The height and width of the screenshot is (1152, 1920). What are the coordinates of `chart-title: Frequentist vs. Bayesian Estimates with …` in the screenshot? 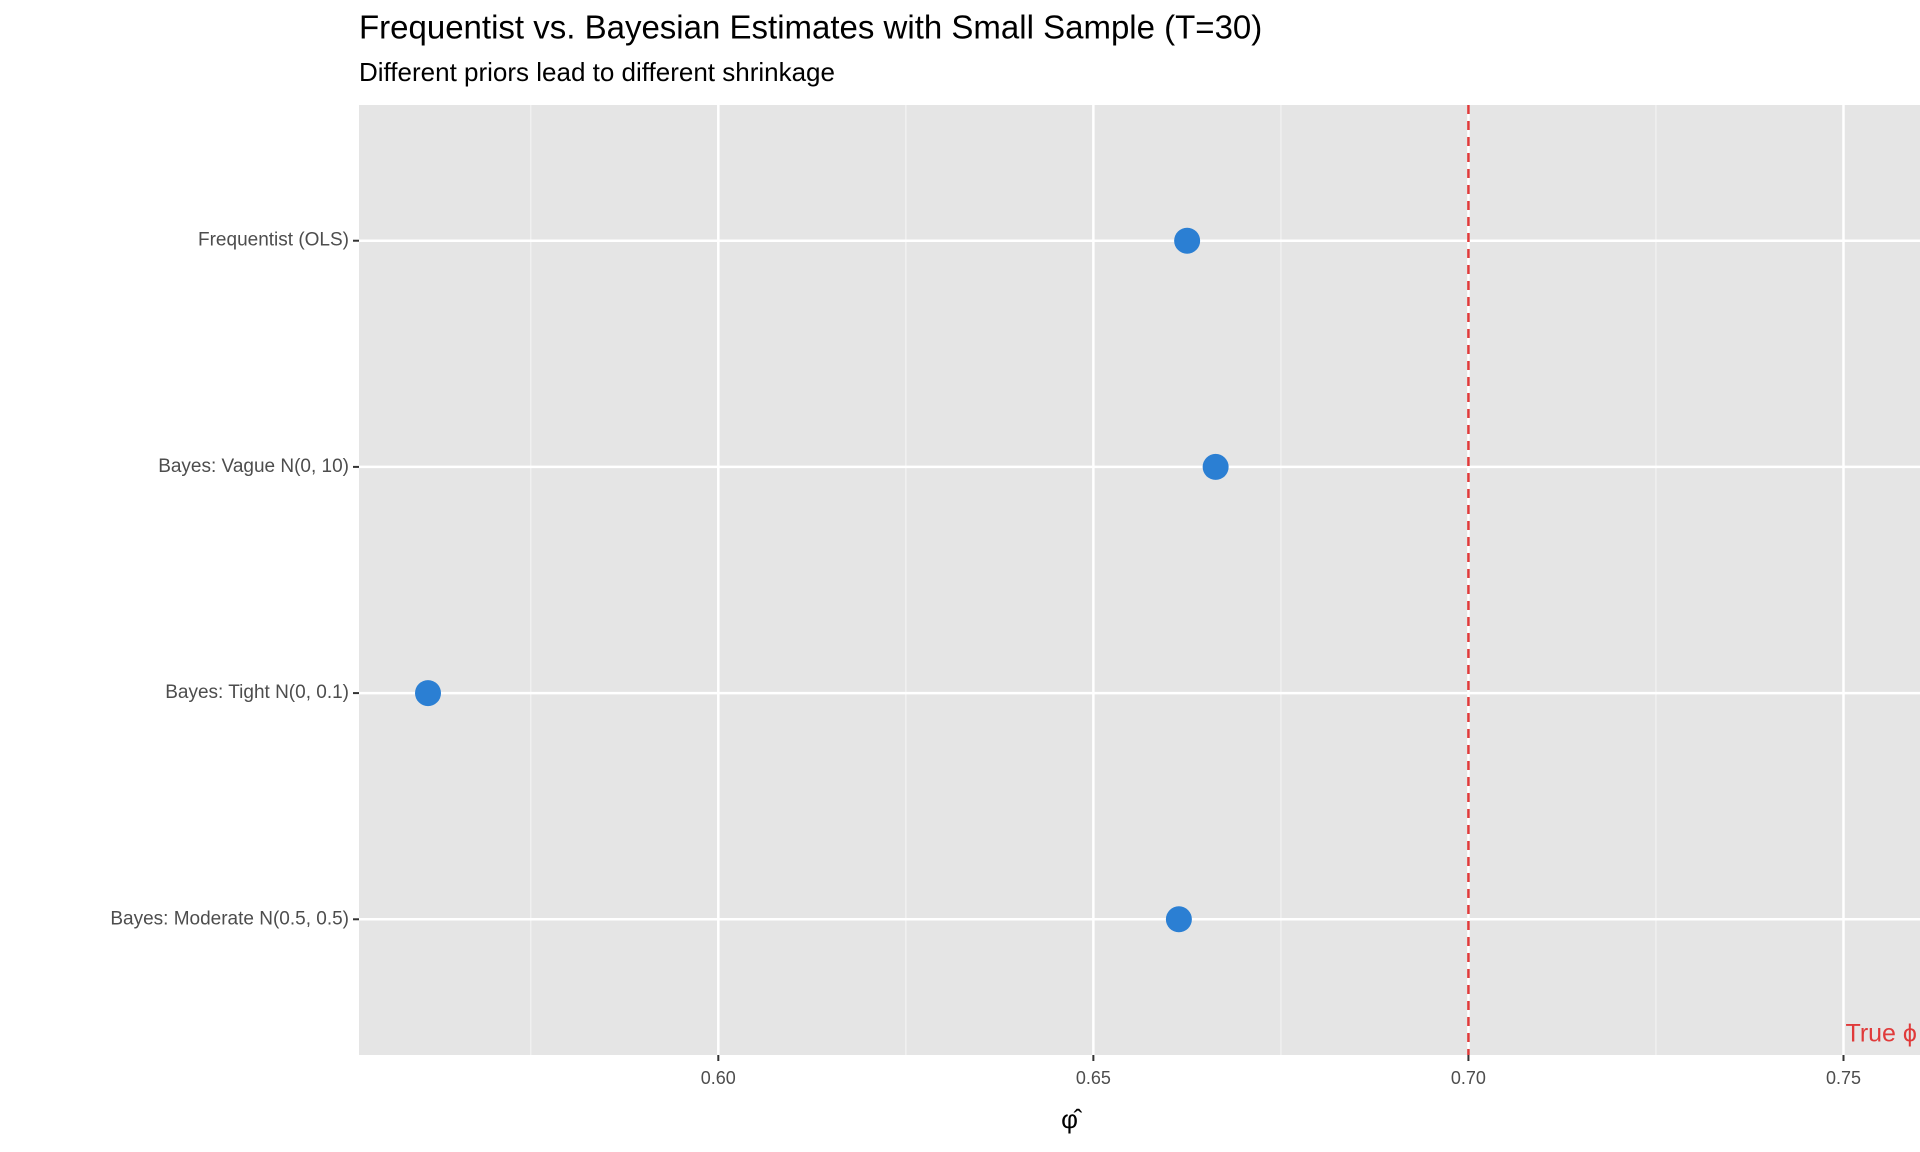 It's located at (810, 27).